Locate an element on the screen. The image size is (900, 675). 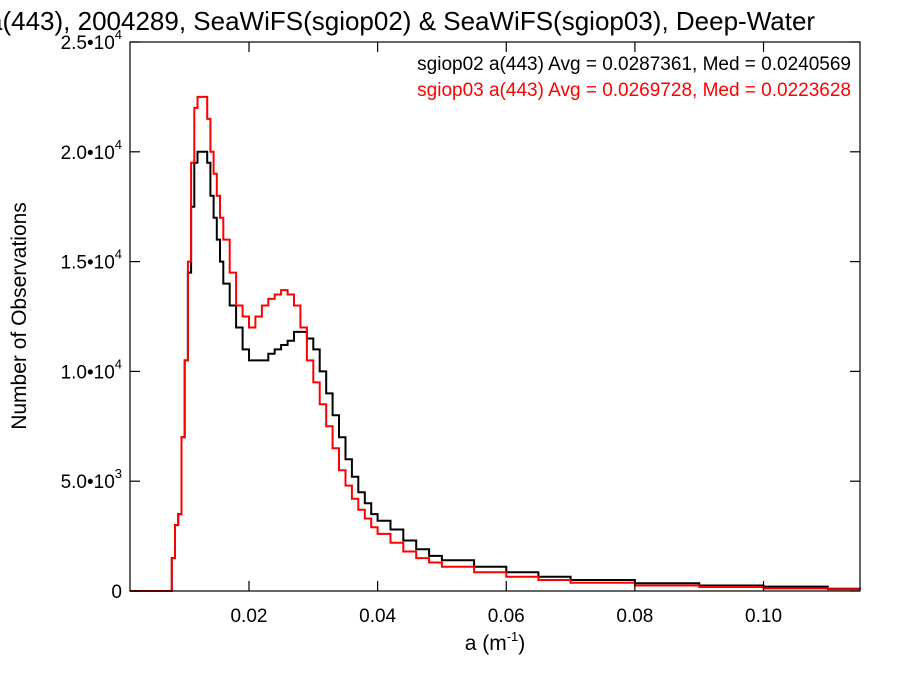
y-tick-label: 1.5•104 is located at coordinates (91, 260).